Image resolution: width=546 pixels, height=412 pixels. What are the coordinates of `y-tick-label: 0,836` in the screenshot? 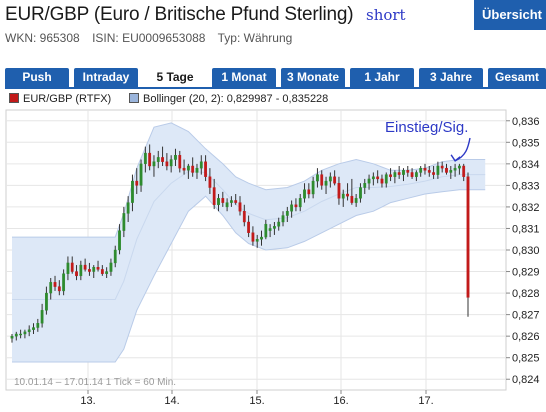 It's located at (526, 122).